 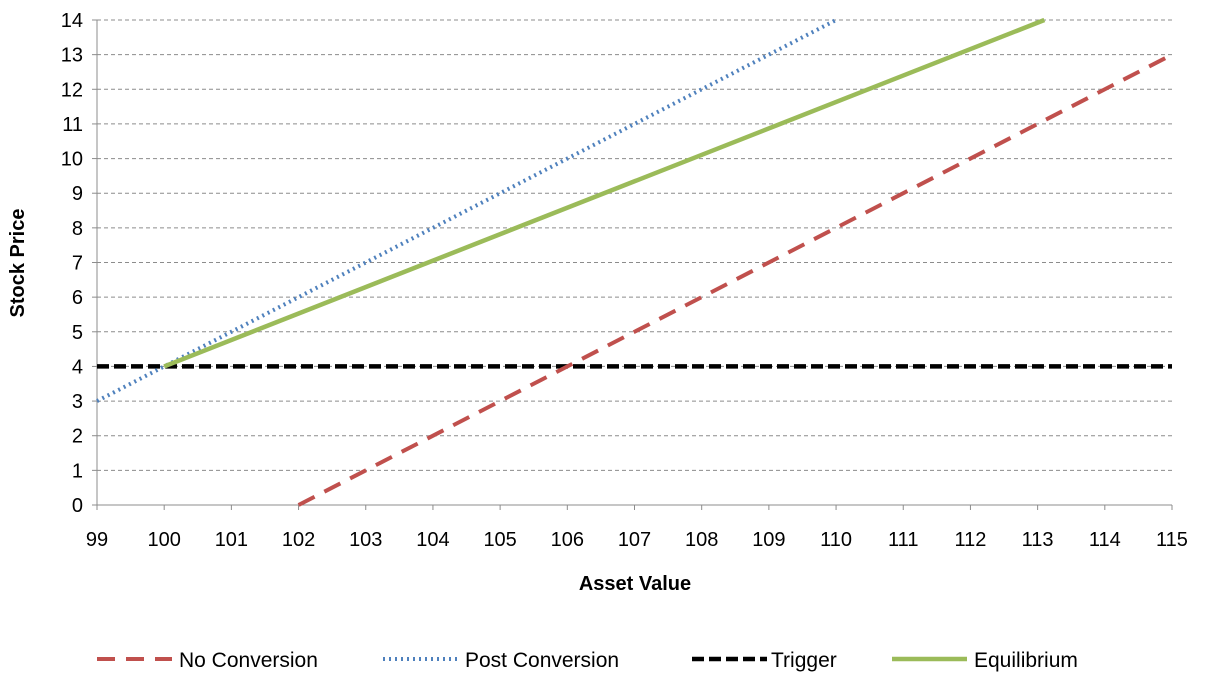 What do you see at coordinates (634, 540) in the screenshot?
I see `x-tick-label: 107` at bounding box center [634, 540].